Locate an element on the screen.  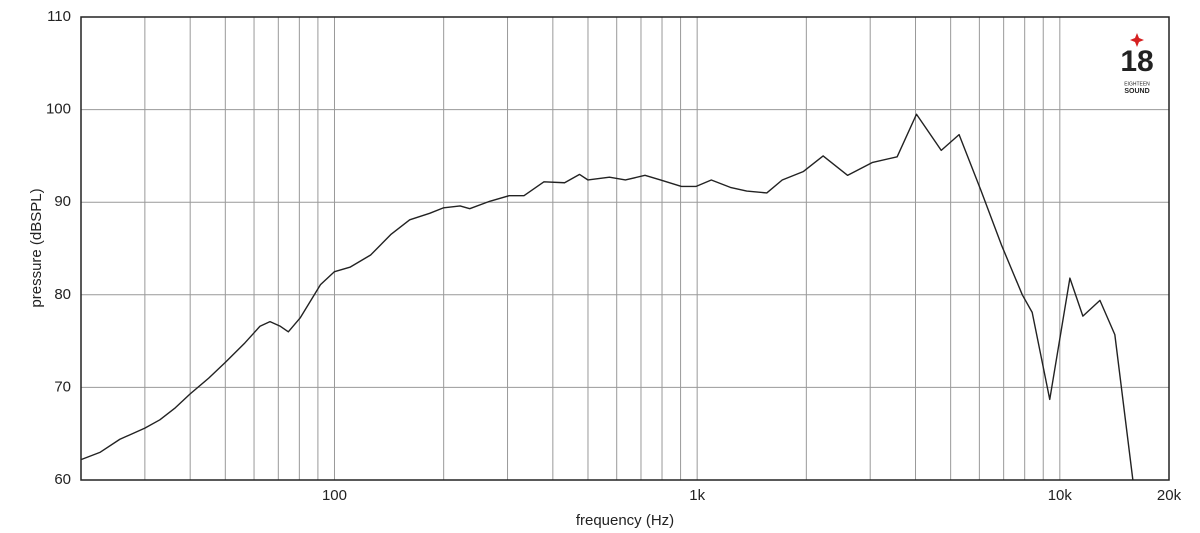
y-tick-label: 70 is located at coordinates (62, 386).